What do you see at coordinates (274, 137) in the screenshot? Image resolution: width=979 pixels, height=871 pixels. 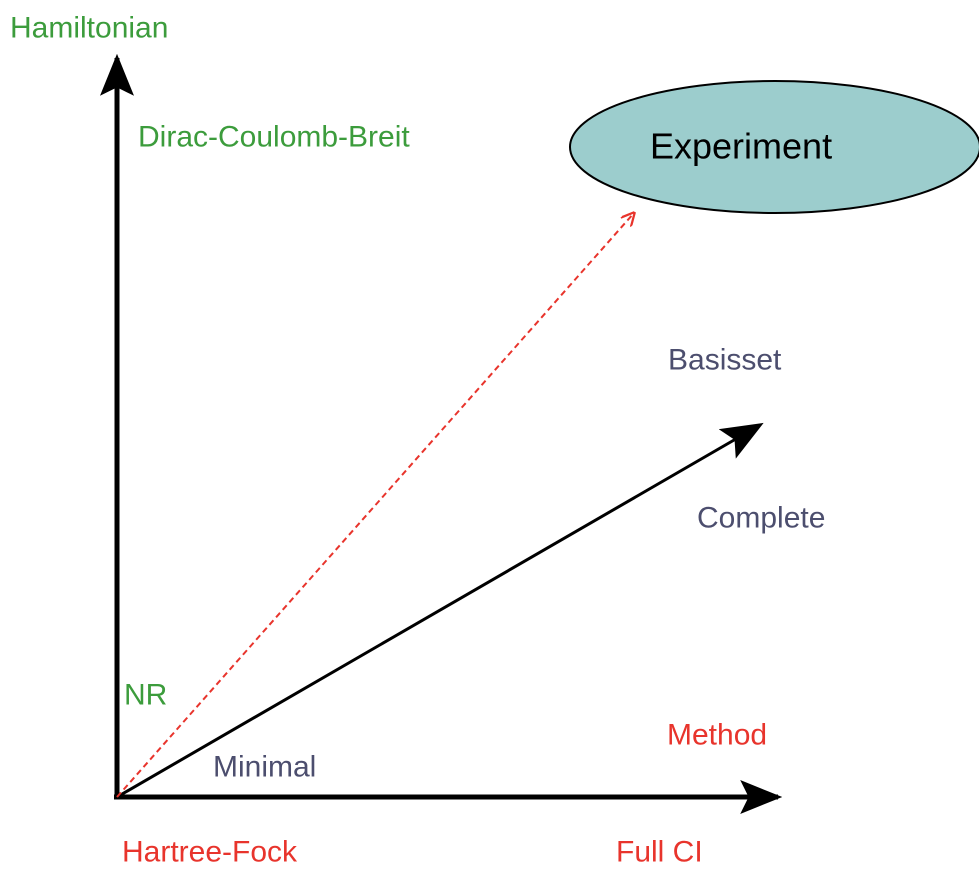 I see `hamiltonian-high: Dirac-Coulomb-Breit` at bounding box center [274, 137].